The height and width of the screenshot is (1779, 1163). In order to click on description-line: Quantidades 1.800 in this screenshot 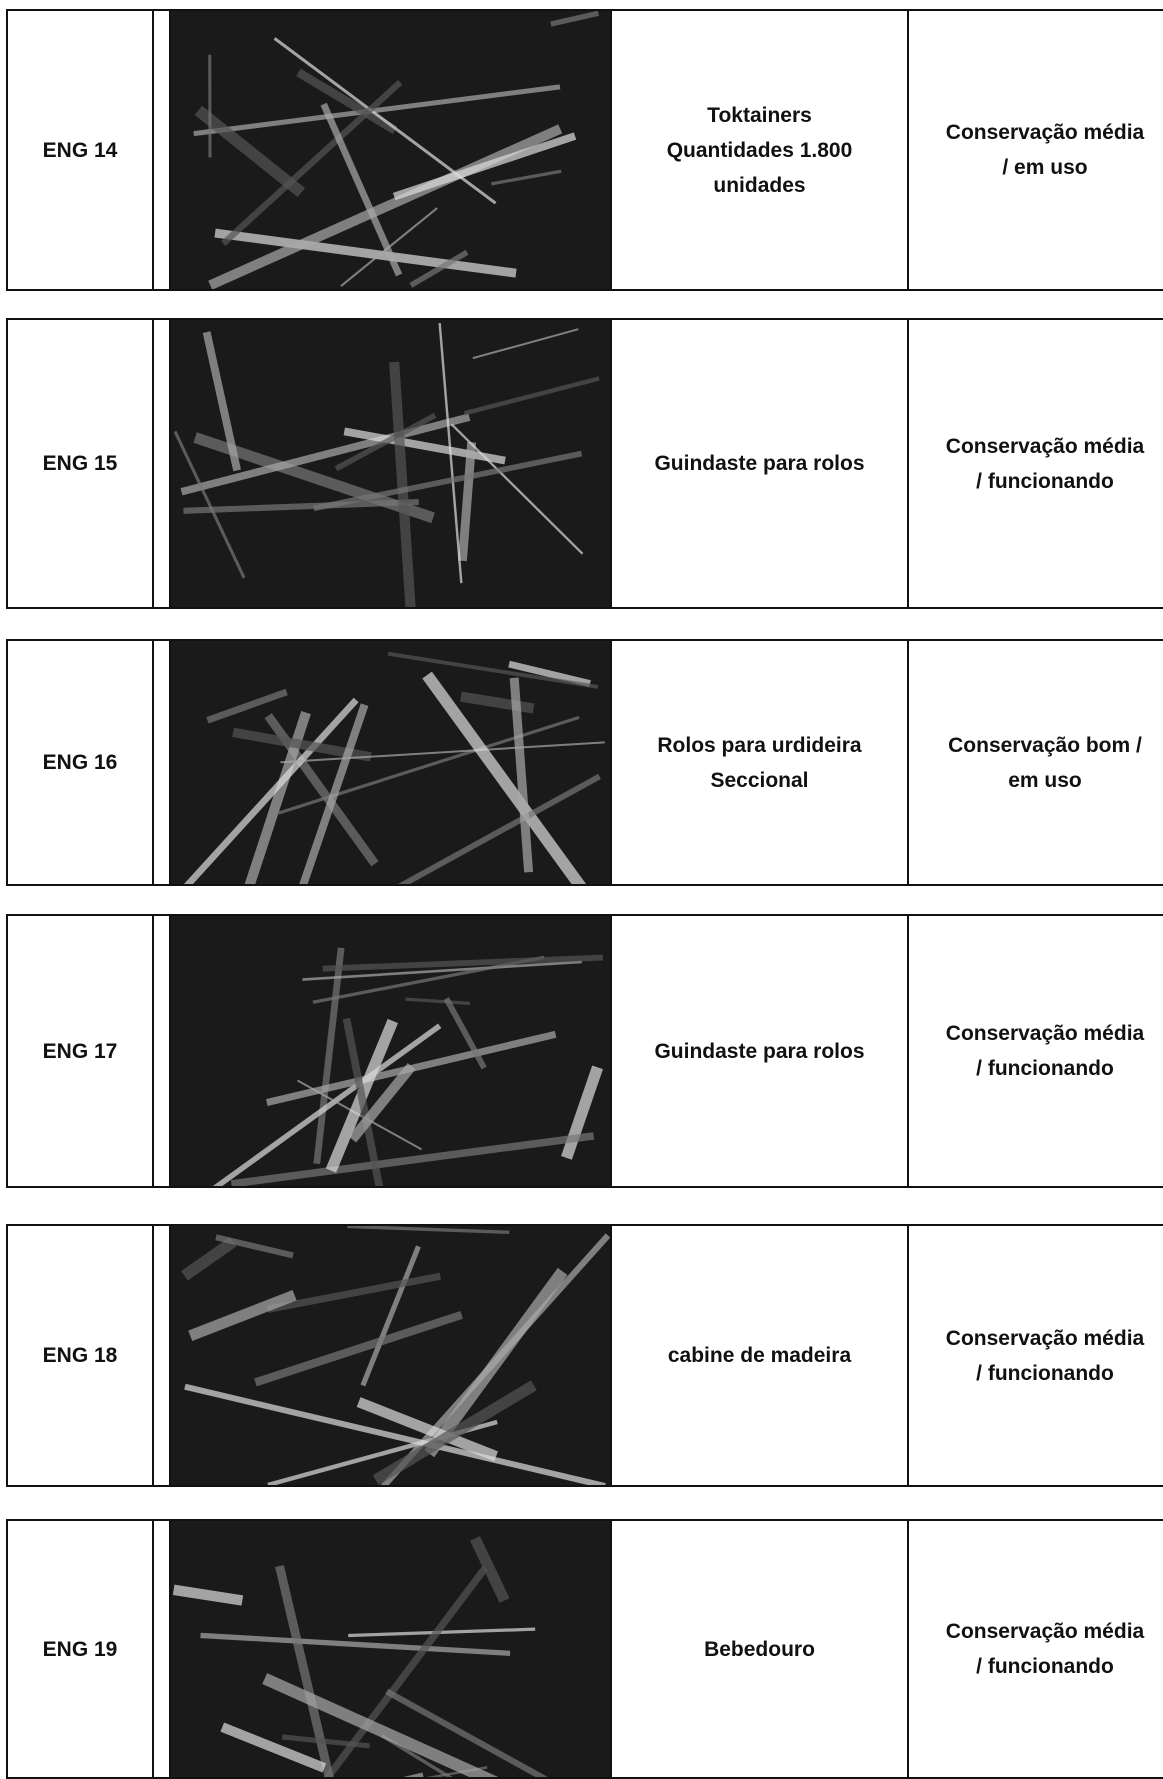, I will do `click(760, 150)`.